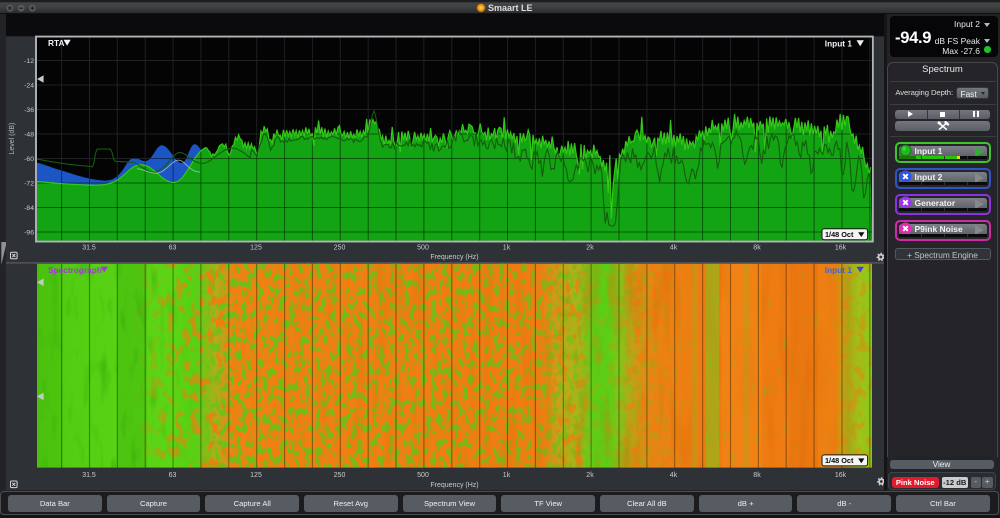 Image resolution: width=1000 pixels, height=518 pixels. I want to click on svg-text: RTA, so click(56, 43).